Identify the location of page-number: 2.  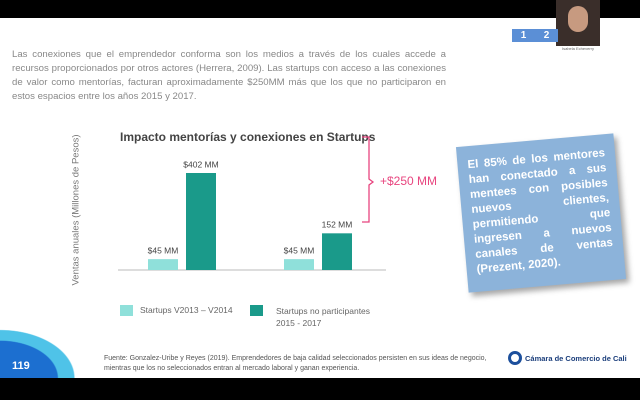
(546, 35).